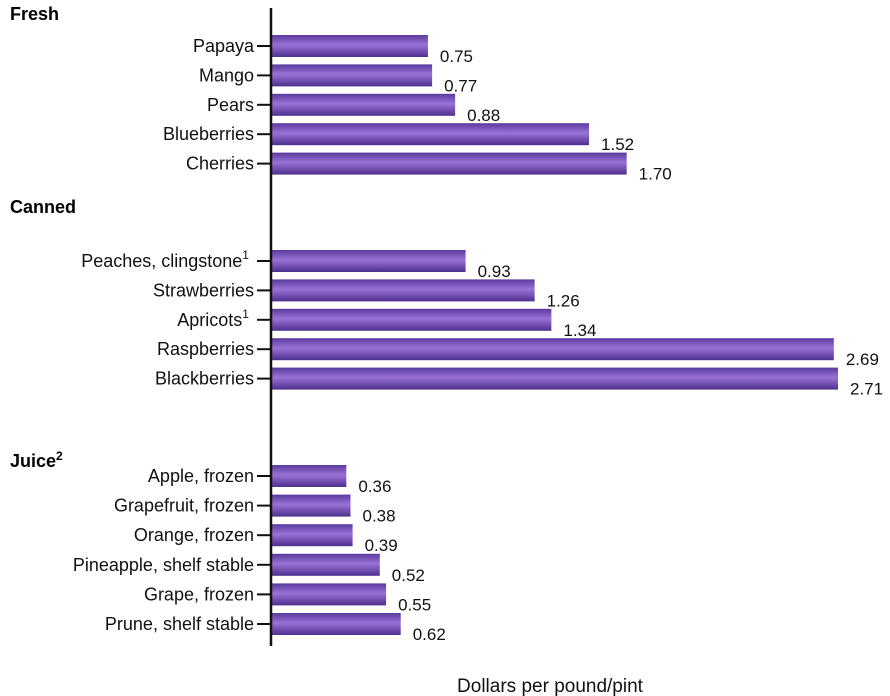  What do you see at coordinates (494, 271) in the screenshot?
I see `data-label: 0.93` at bounding box center [494, 271].